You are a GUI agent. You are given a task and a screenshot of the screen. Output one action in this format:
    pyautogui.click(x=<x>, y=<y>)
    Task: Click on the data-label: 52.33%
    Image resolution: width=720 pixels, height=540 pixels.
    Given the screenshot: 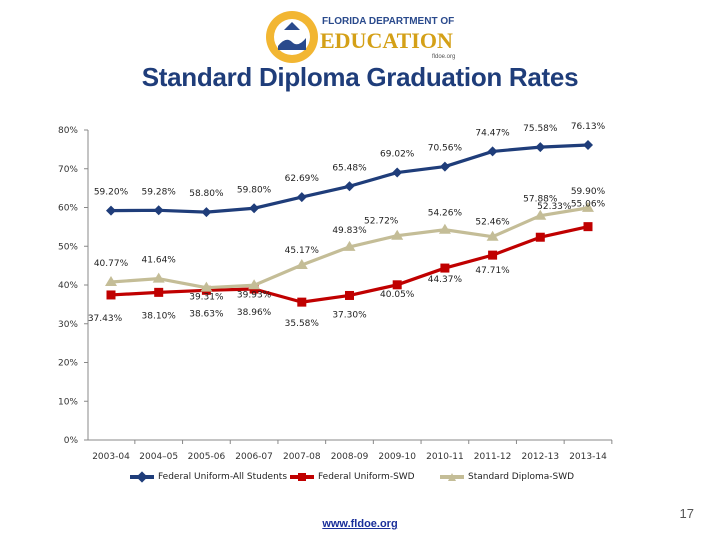 What is the action you would take?
    pyautogui.click(x=554, y=207)
    